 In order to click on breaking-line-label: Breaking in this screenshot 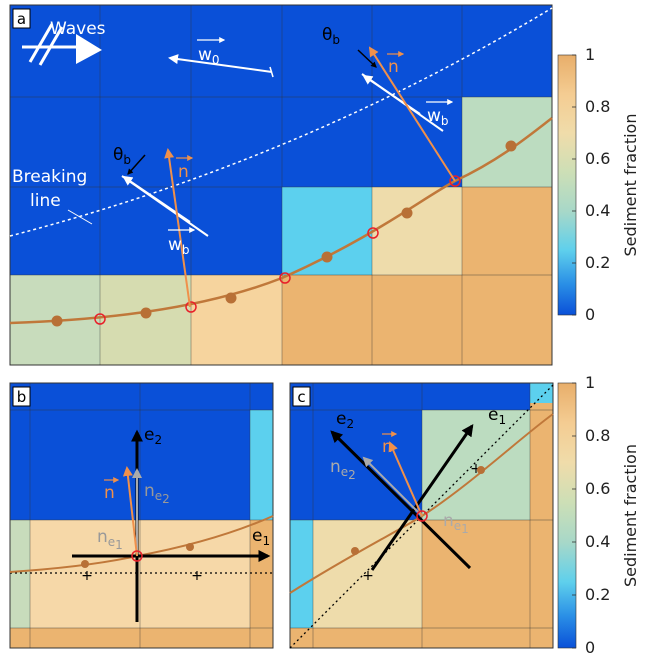, I will do `click(49, 177)`.